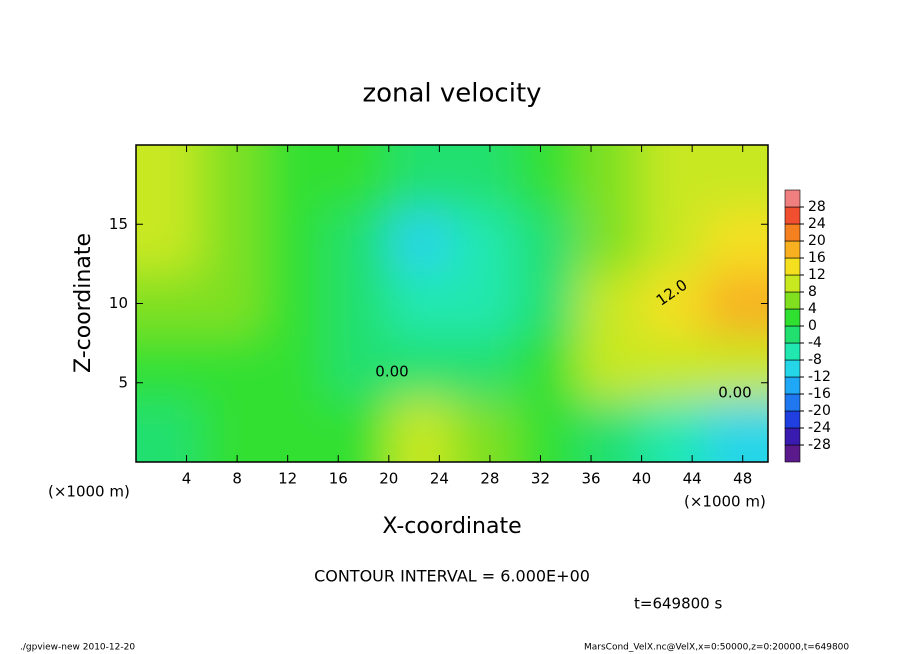 The image size is (904, 654). I want to click on x-tick-label: 48, so click(742, 479).